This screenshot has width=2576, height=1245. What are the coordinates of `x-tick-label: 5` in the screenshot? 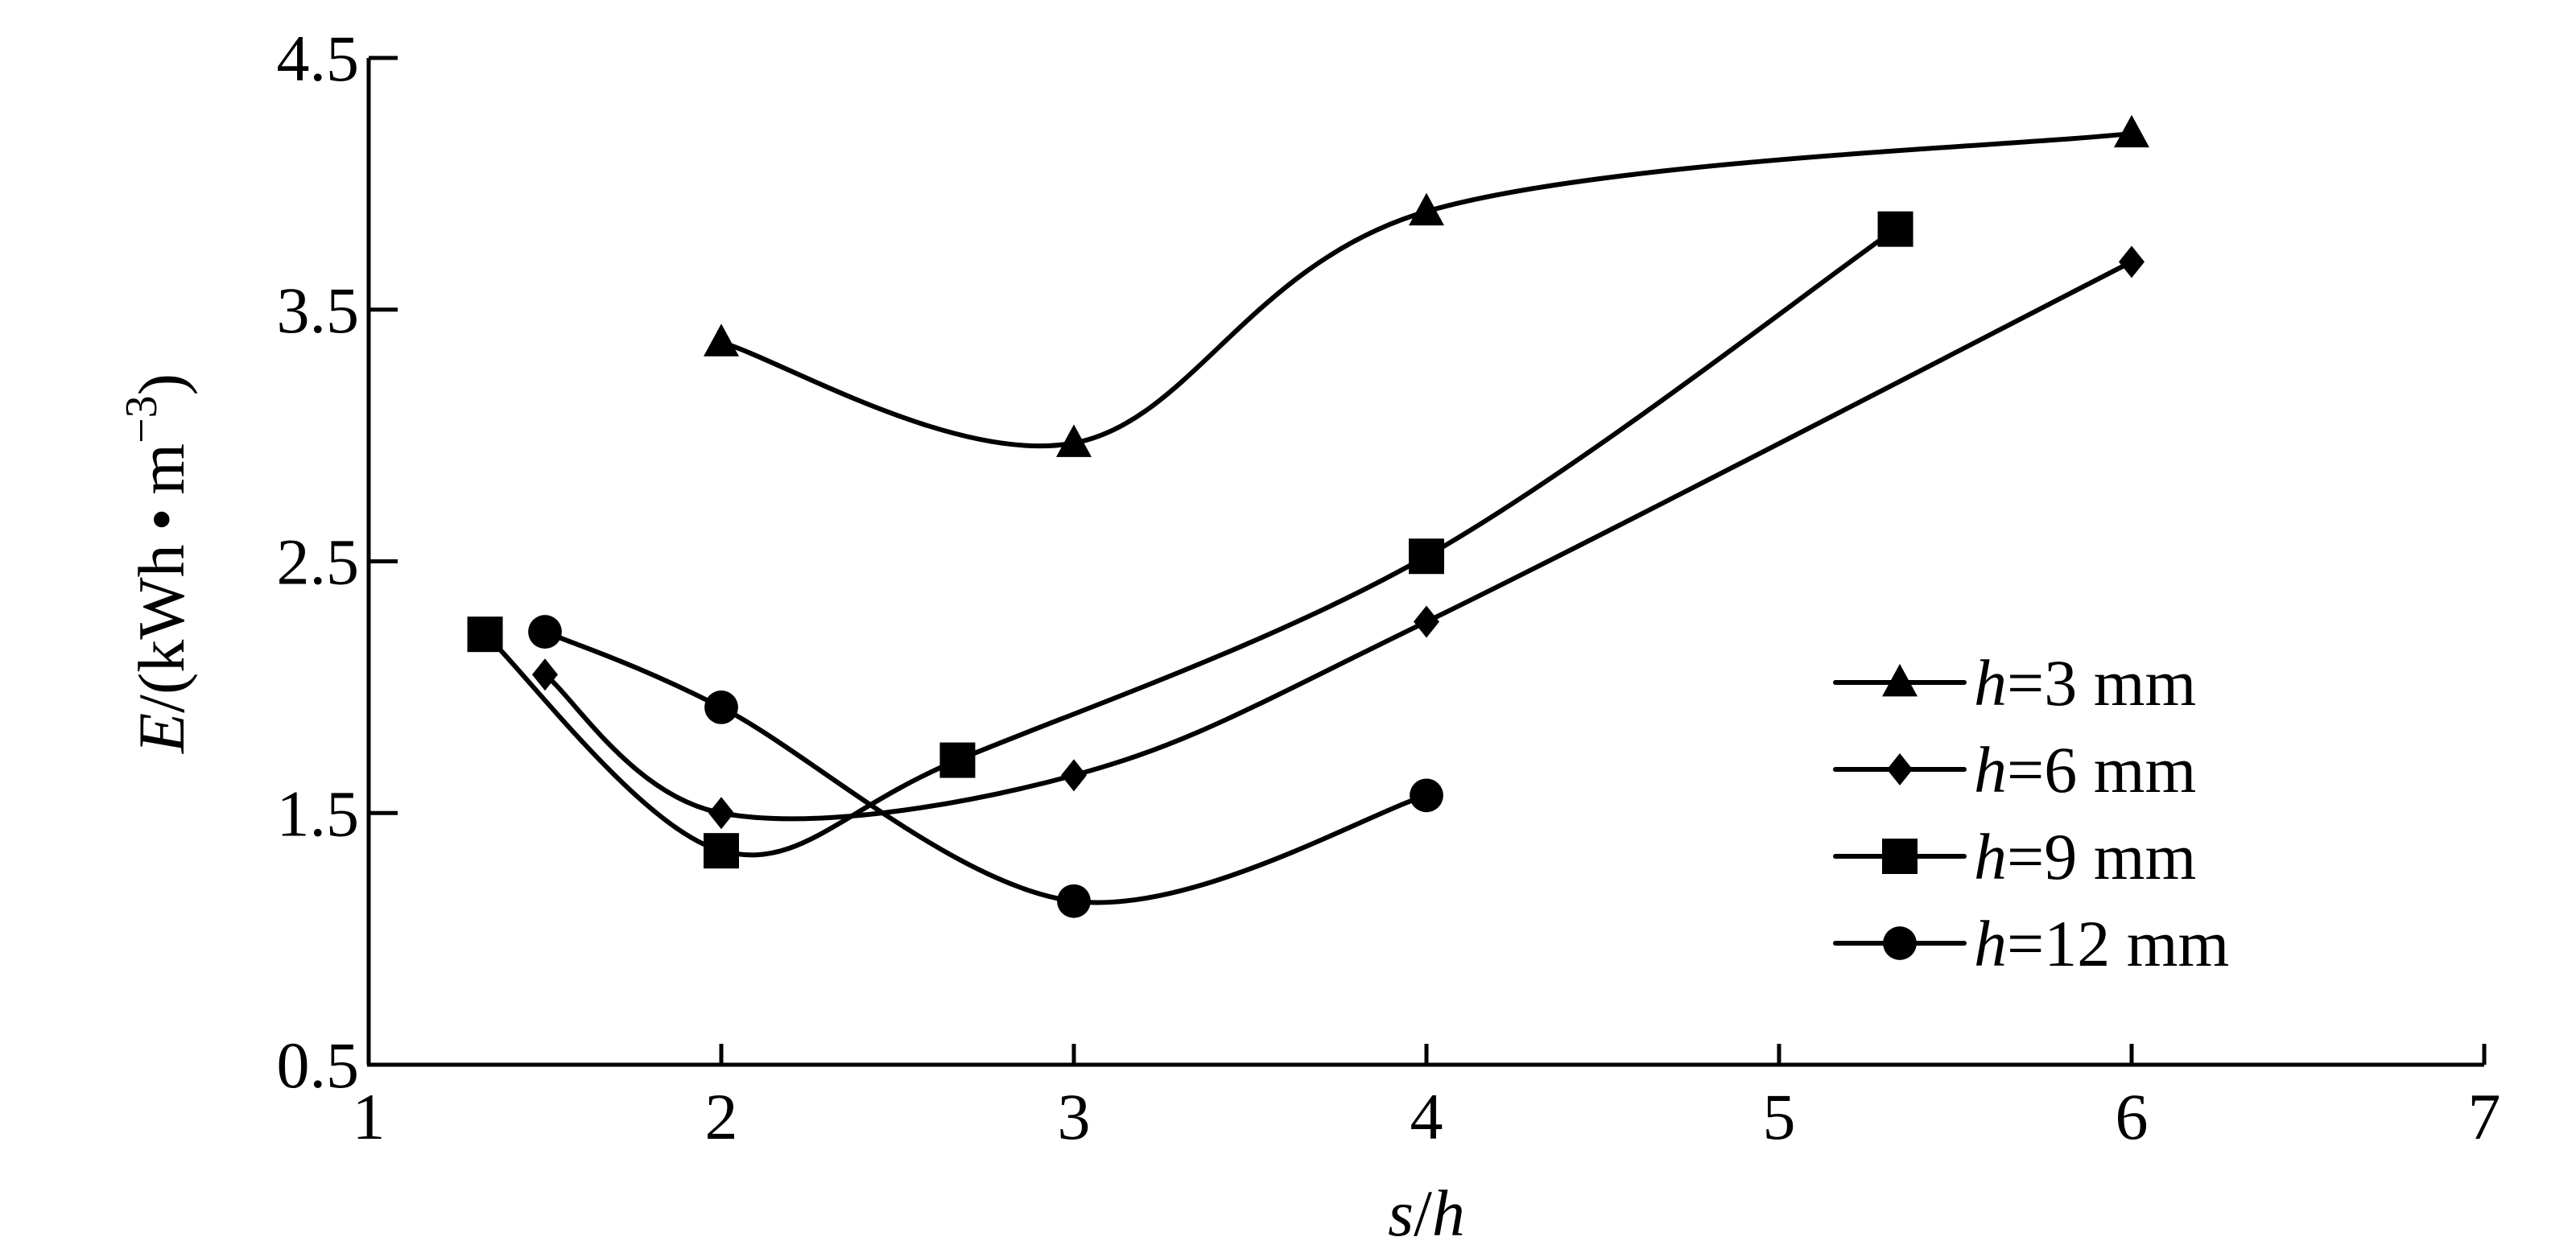 It's located at (1779, 1116).